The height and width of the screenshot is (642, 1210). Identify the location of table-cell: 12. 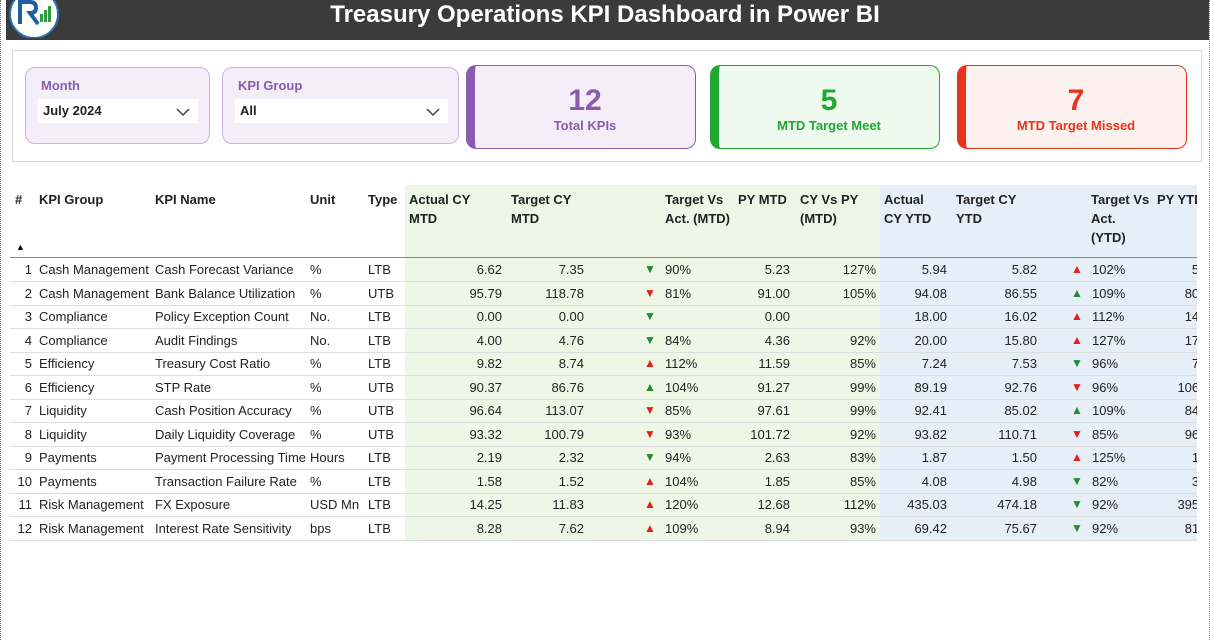
(24, 528).